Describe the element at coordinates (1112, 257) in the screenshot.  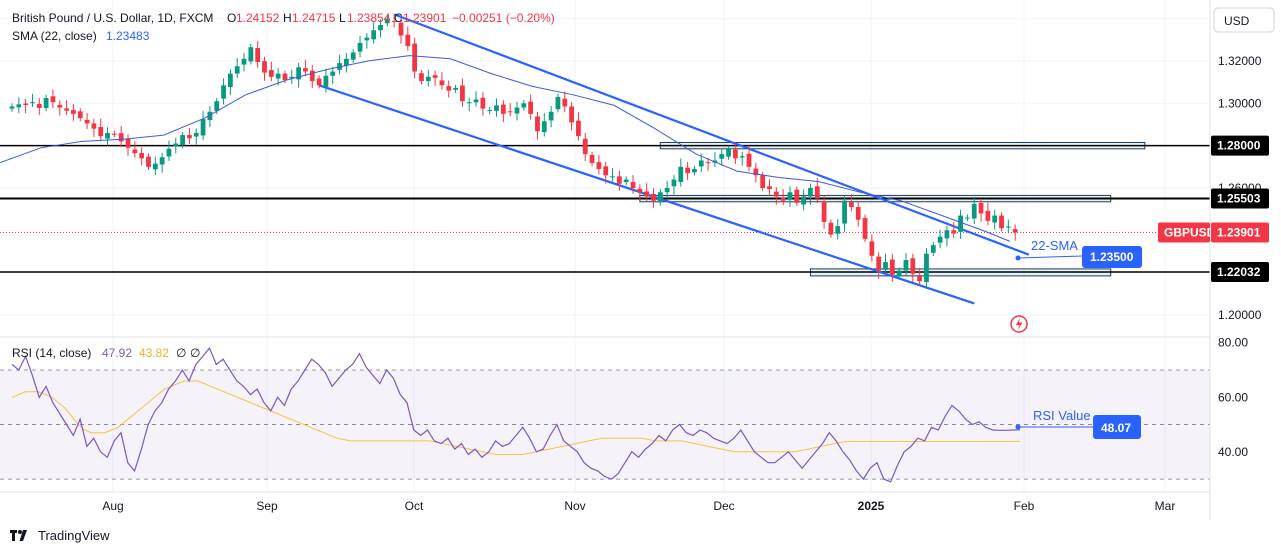
I see `badge-sma-tag: 1.23500` at that location.